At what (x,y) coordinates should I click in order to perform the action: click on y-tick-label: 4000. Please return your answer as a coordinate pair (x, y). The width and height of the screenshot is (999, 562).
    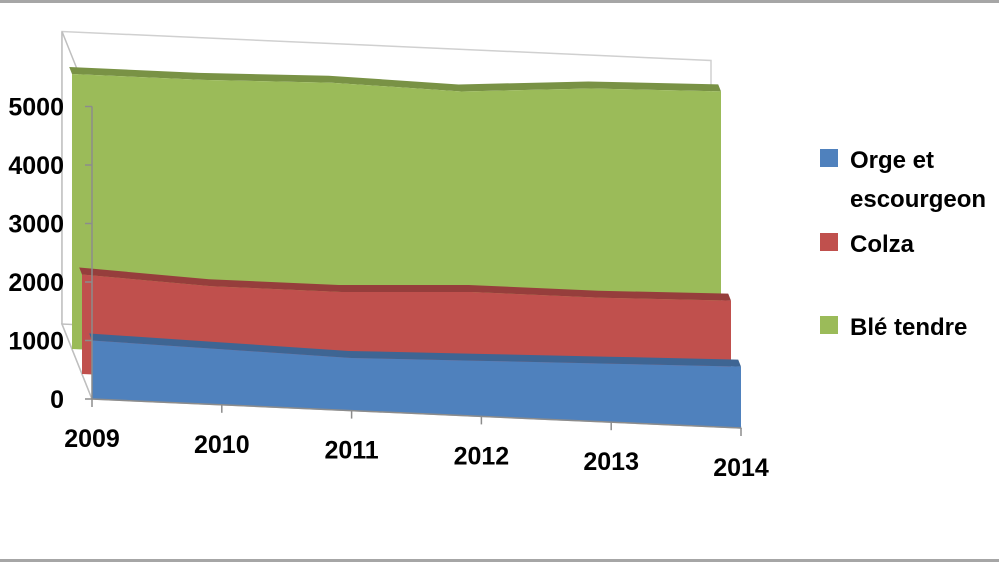
    Looking at the image, I should click on (36, 166).